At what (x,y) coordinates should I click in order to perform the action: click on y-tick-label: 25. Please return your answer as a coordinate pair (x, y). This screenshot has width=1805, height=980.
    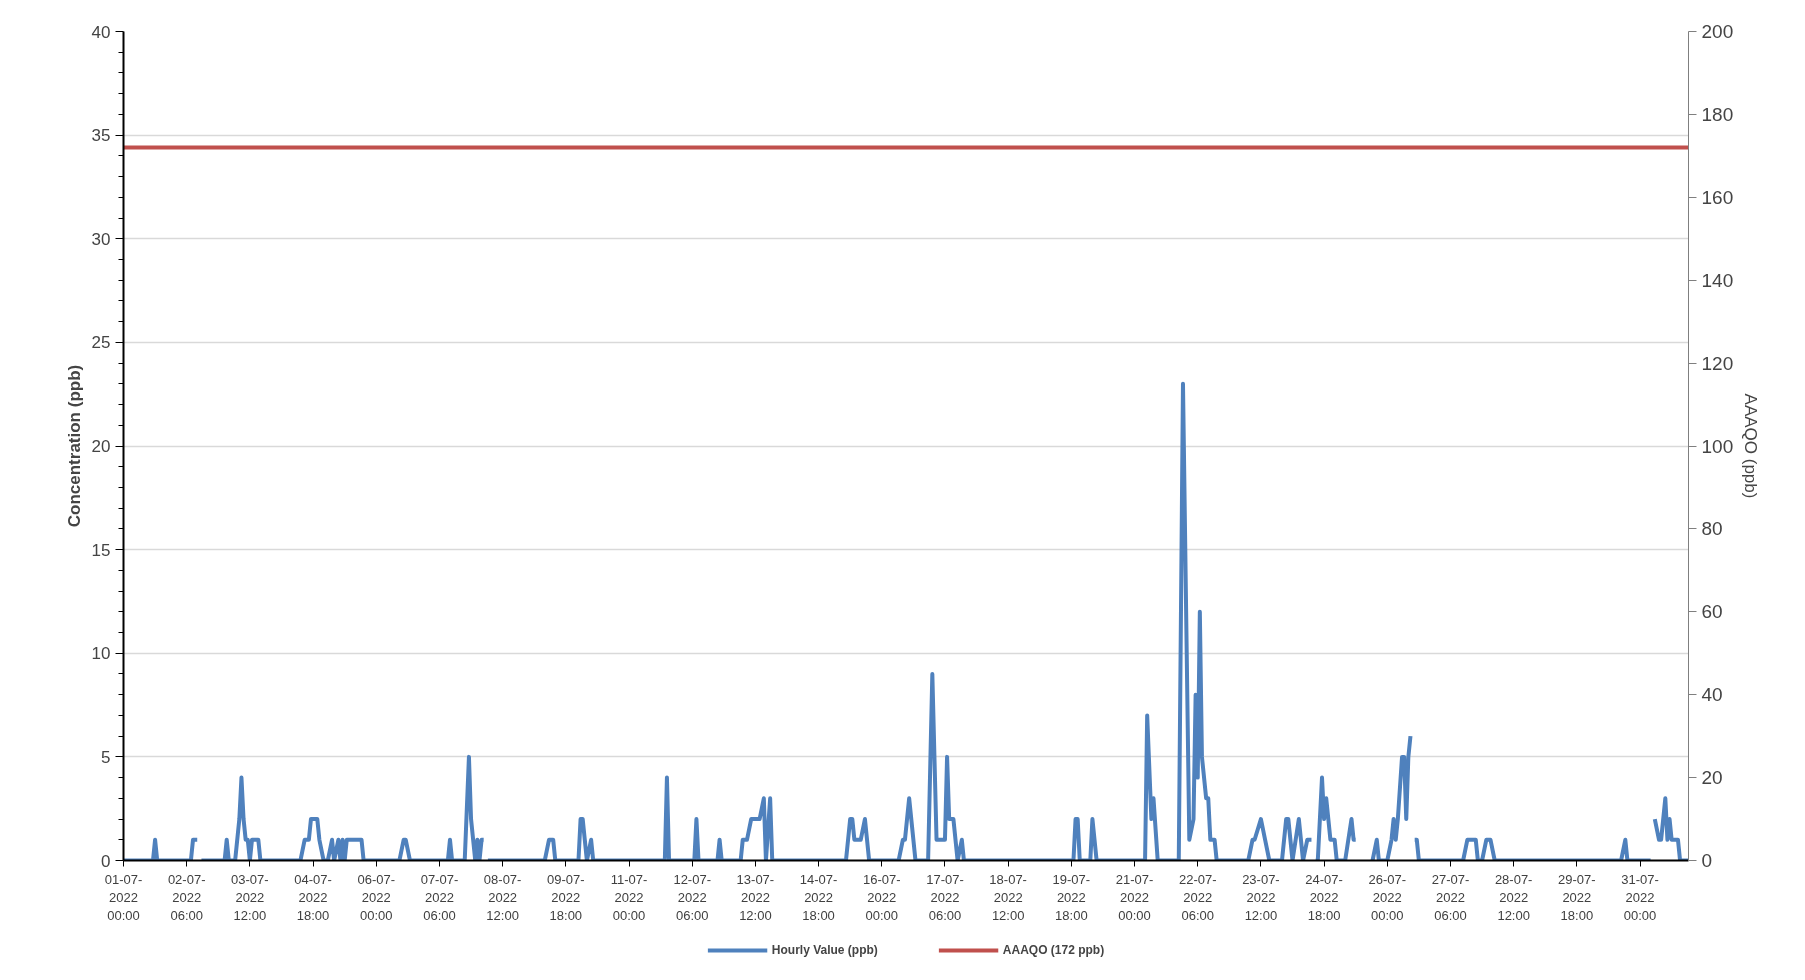
    Looking at the image, I should click on (101, 343).